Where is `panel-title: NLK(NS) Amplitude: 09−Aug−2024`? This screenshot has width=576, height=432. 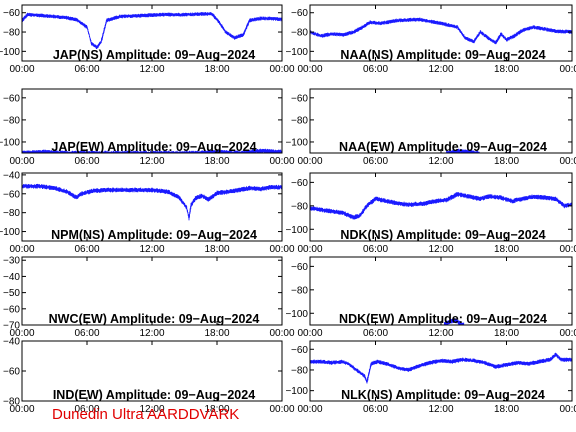 panel-title: NLK(NS) Amplitude: 09−Aug−2024 is located at coordinates (443, 395).